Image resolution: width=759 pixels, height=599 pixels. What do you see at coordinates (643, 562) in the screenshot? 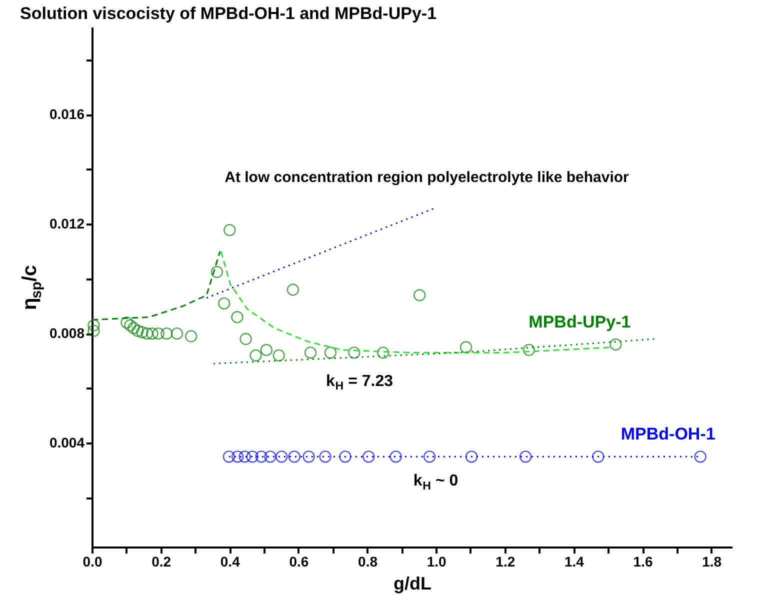
I see `x-tick-label: 1.6` at bounding box center [643, 562].